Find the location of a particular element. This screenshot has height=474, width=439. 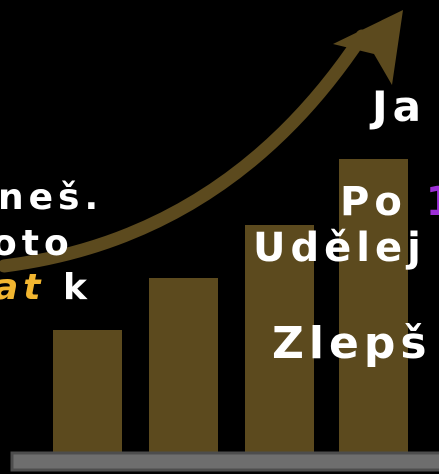

right-text-line-2: Po 1 is located at coordinates (389, 202).